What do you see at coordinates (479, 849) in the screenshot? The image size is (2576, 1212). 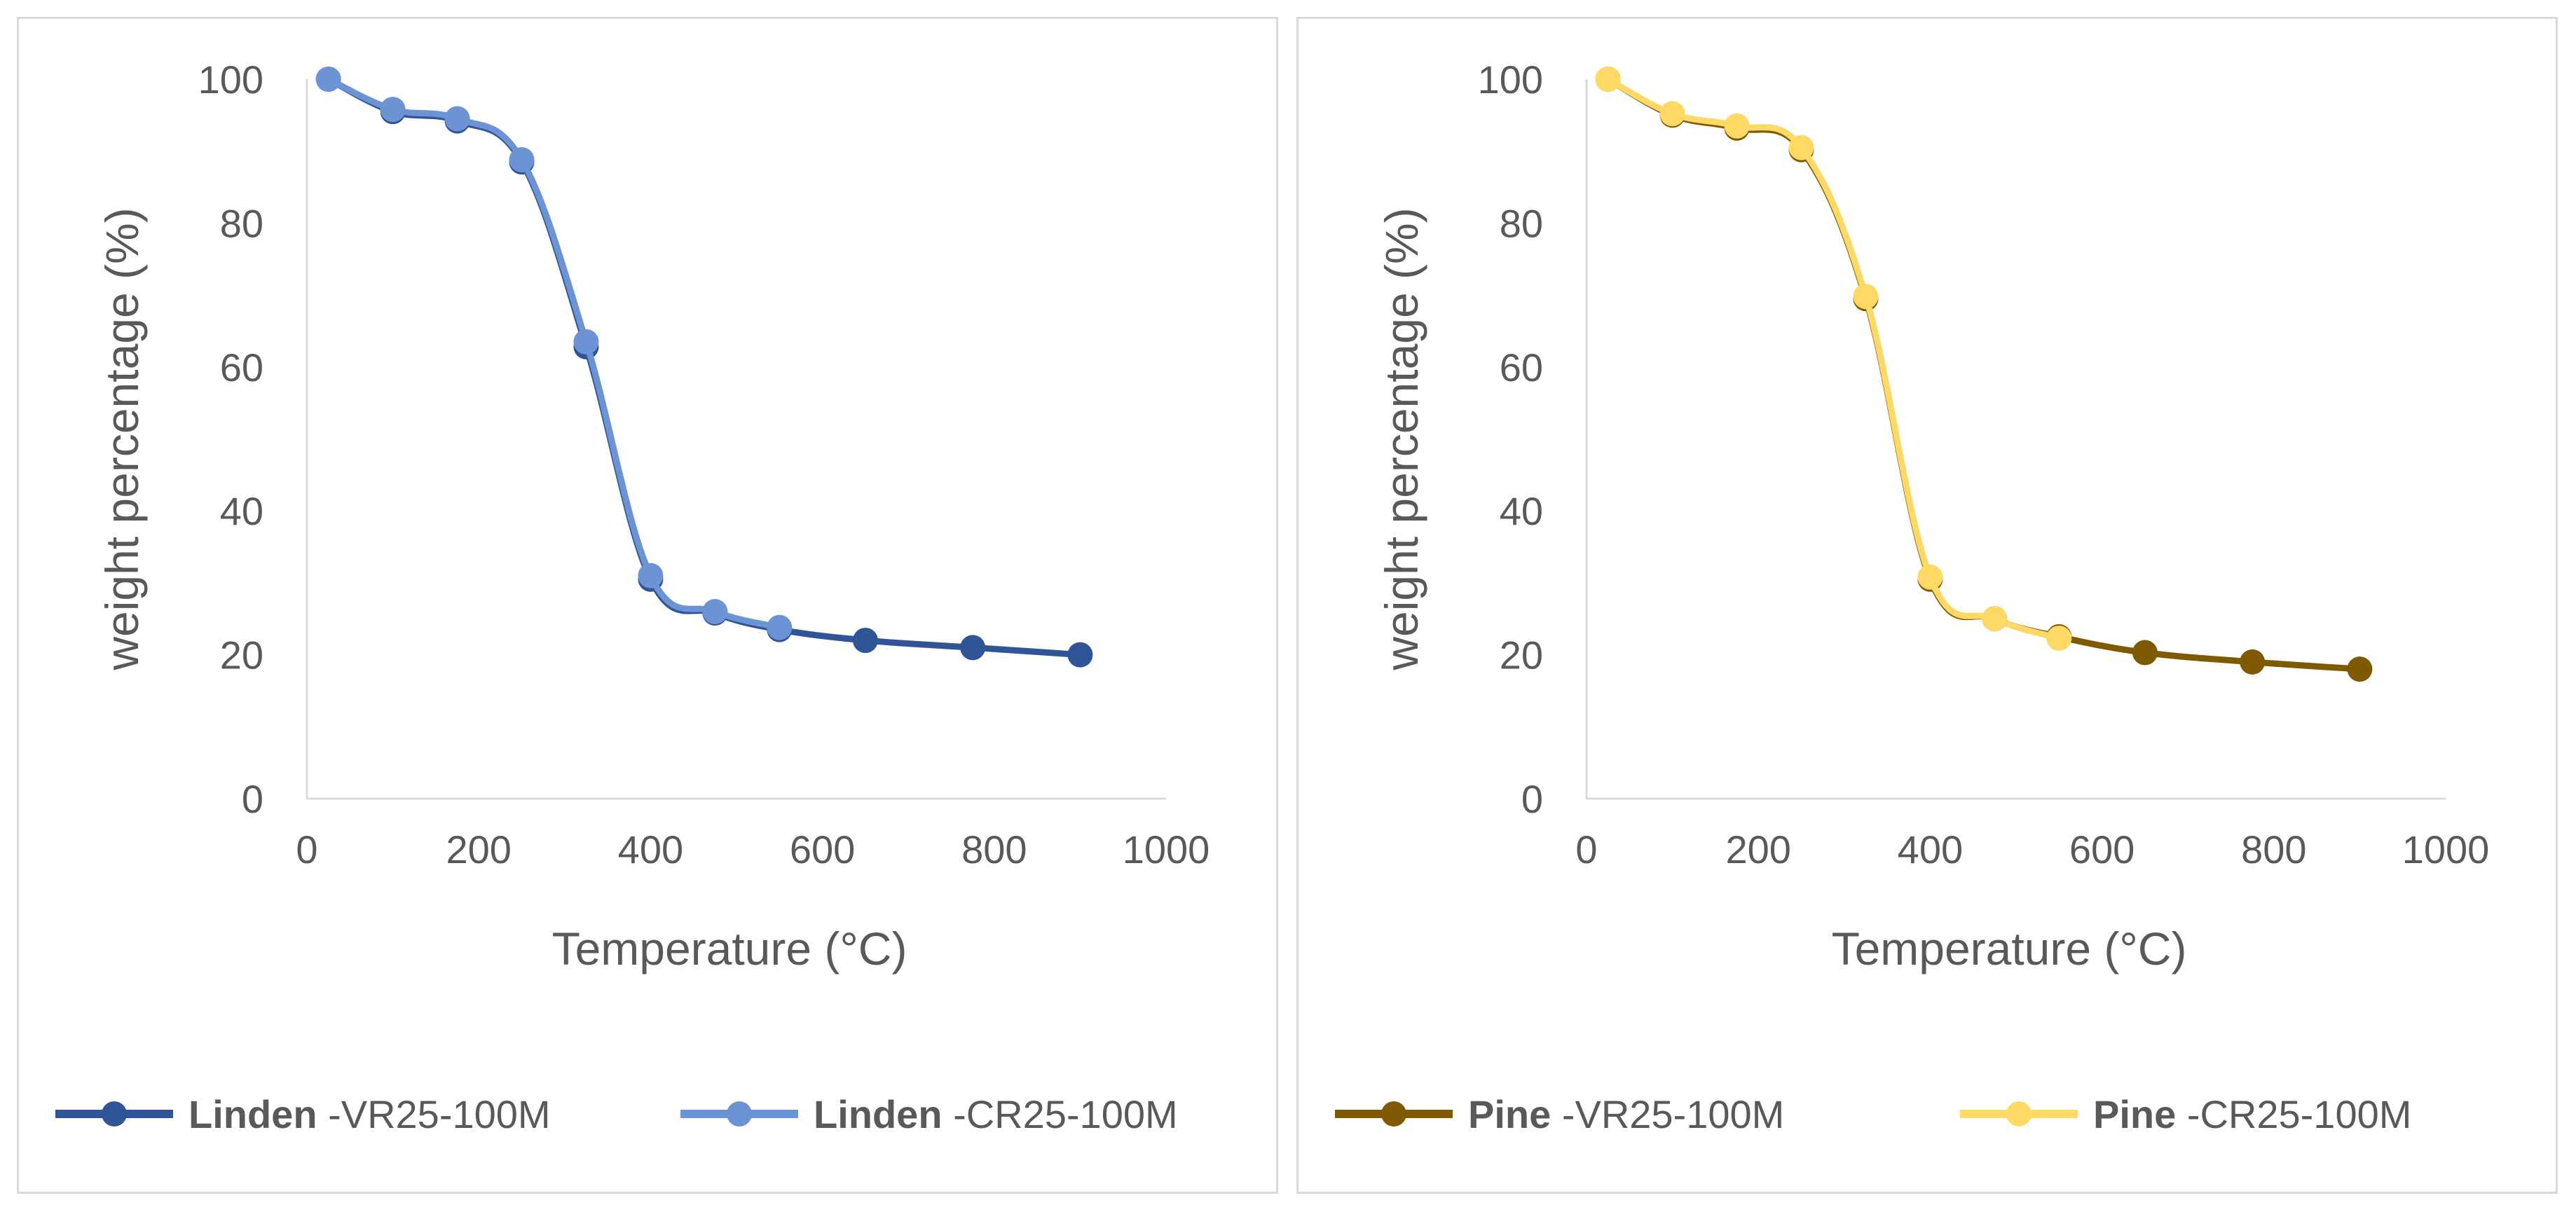 I see `linden-x-tick-label: 200` at bounding box center [479, 849].